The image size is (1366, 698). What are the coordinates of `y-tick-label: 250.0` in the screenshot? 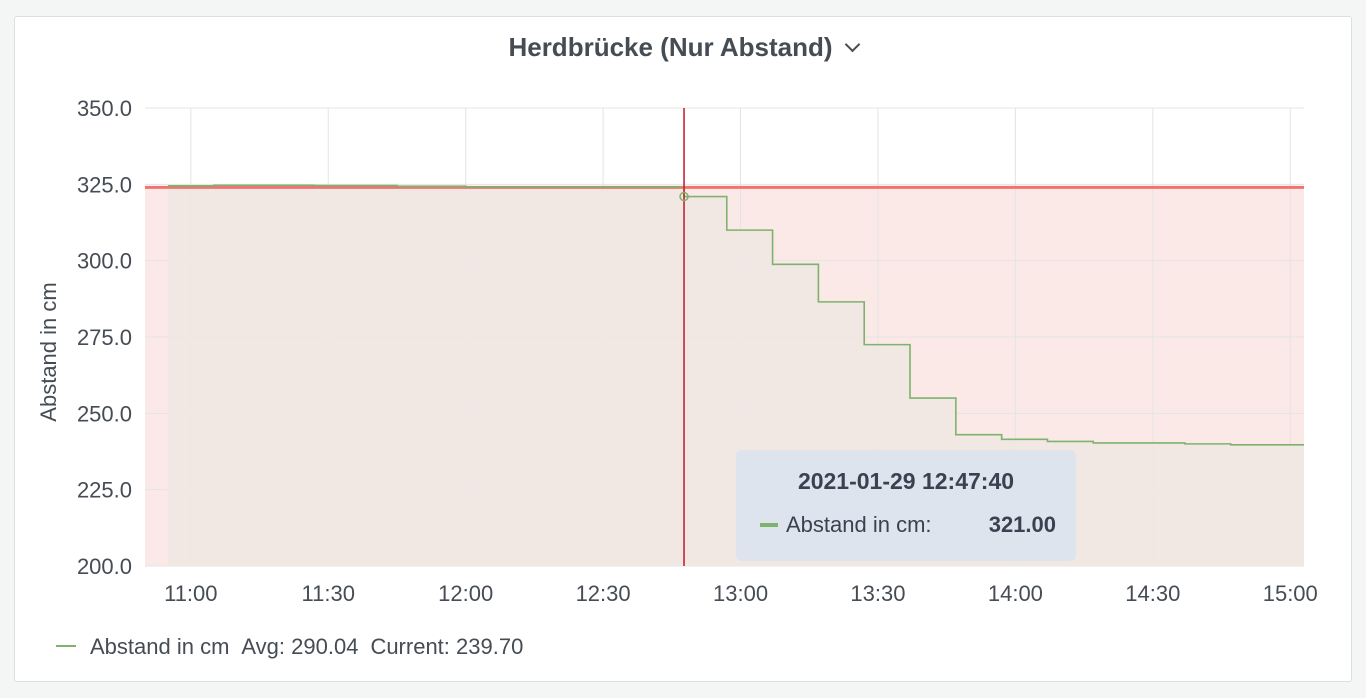 It's located at (104, 413).